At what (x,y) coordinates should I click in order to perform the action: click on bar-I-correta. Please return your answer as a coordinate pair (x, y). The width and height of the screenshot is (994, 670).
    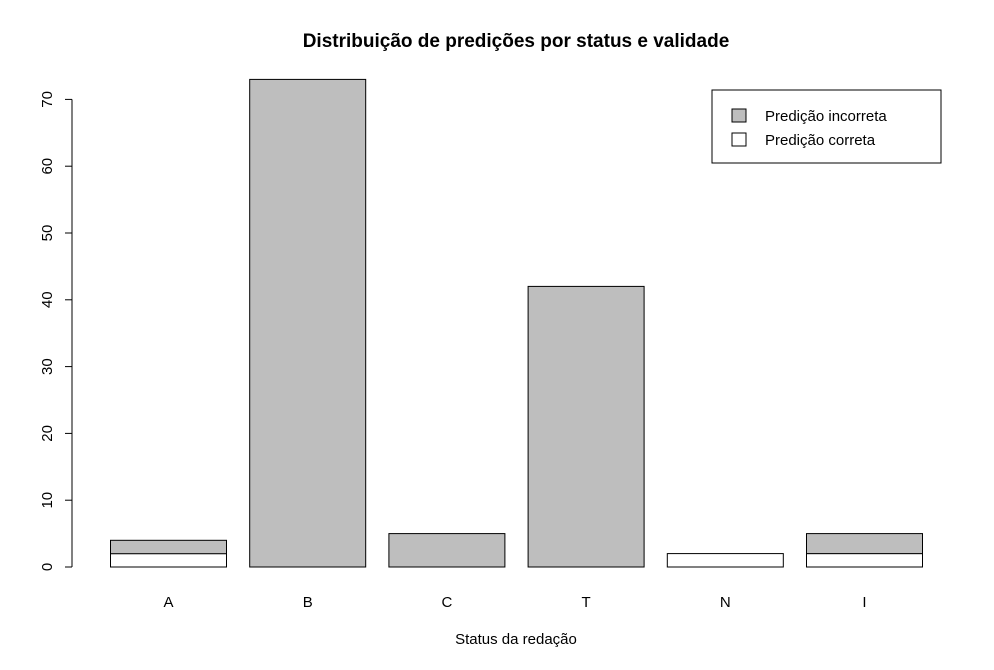
    Looking at the image, I should click on (864, 560).